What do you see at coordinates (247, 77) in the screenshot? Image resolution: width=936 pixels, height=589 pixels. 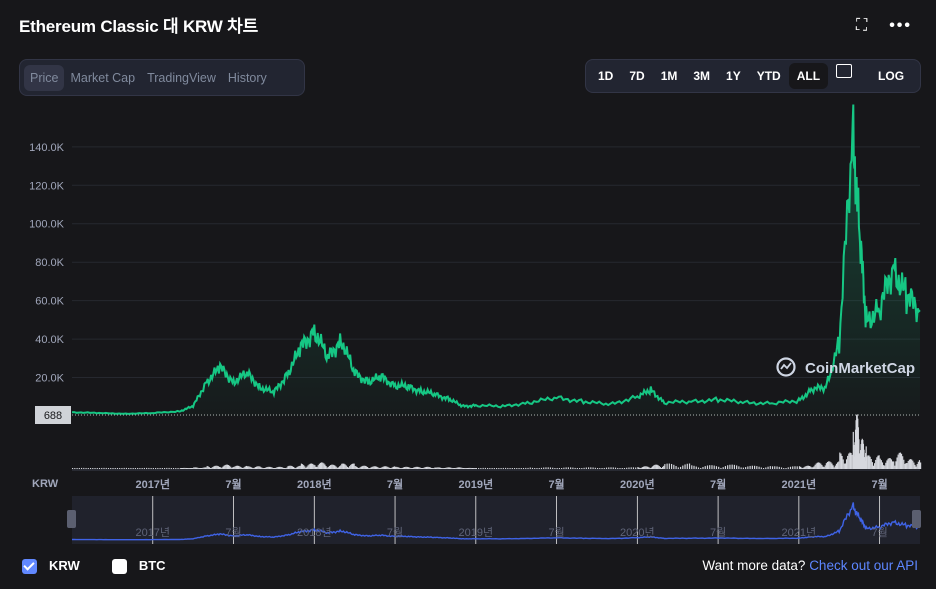 I see `tab-history: History` at bounding box center [247, 77].